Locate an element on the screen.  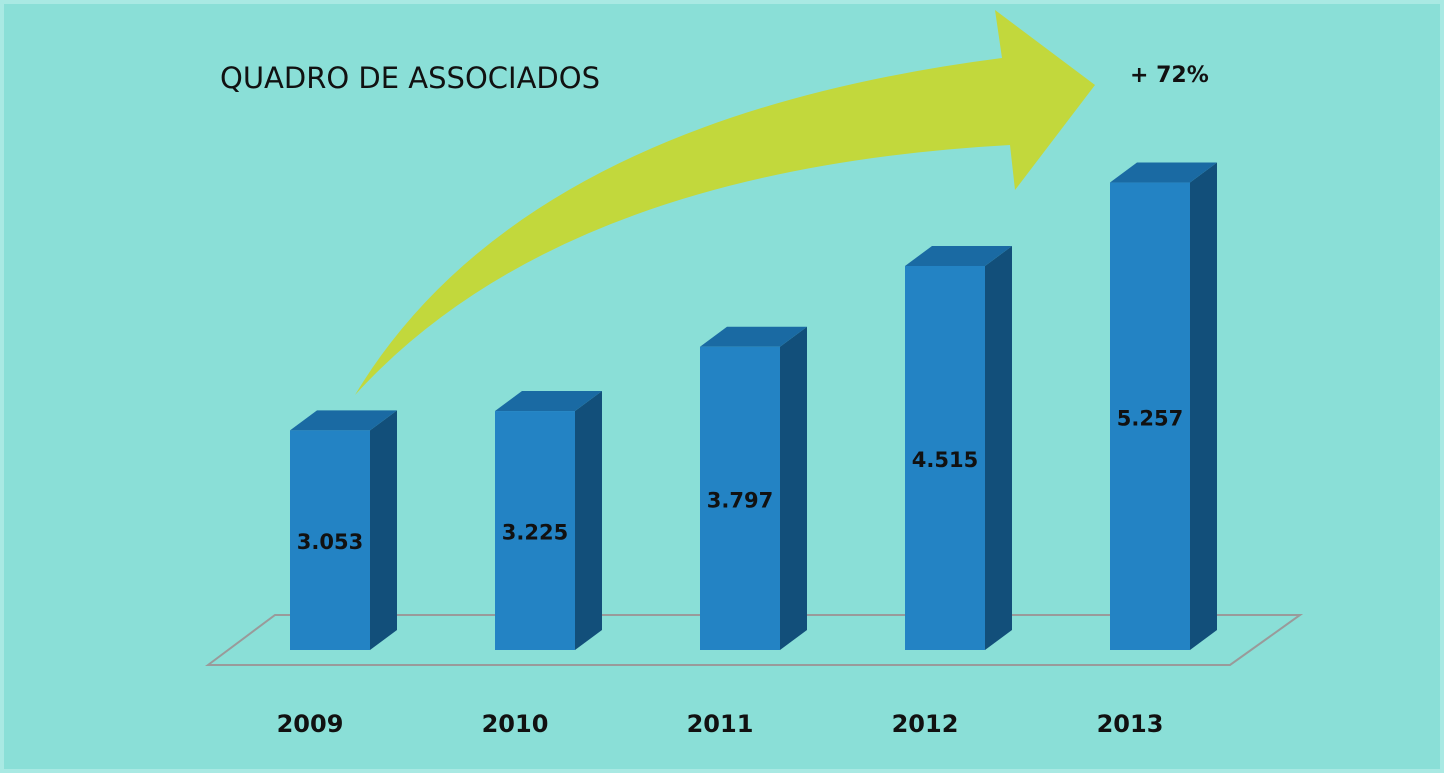
x-tick-label: 2009 is located at coordinates (310, 724).